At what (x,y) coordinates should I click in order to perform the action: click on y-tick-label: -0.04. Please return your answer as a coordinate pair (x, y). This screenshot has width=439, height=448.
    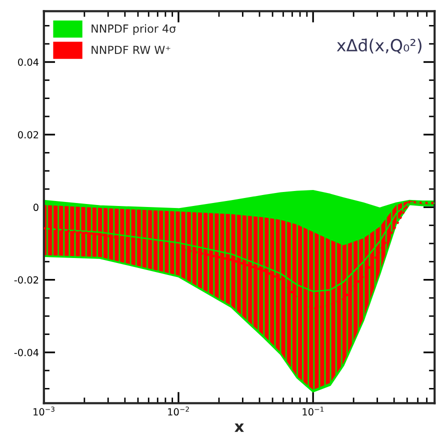
    Looking at the image, I should click on (26, 352).